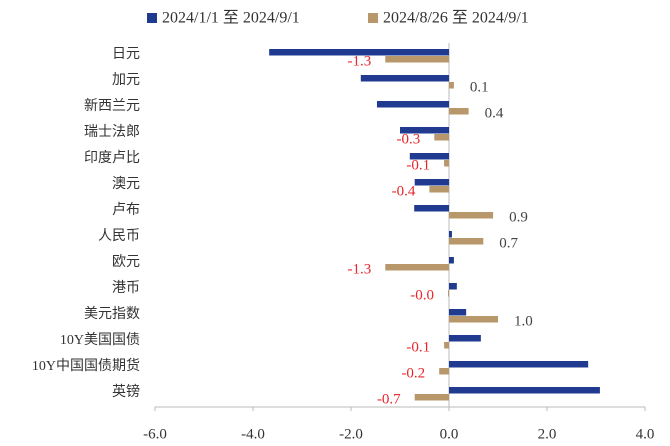 Image resolution: width=670 pixels, height=446 pixels. What do you see at coordinates (119, 236) in the screenshot?
I see `category-label: 人民币` at bounding box center [119, 236].